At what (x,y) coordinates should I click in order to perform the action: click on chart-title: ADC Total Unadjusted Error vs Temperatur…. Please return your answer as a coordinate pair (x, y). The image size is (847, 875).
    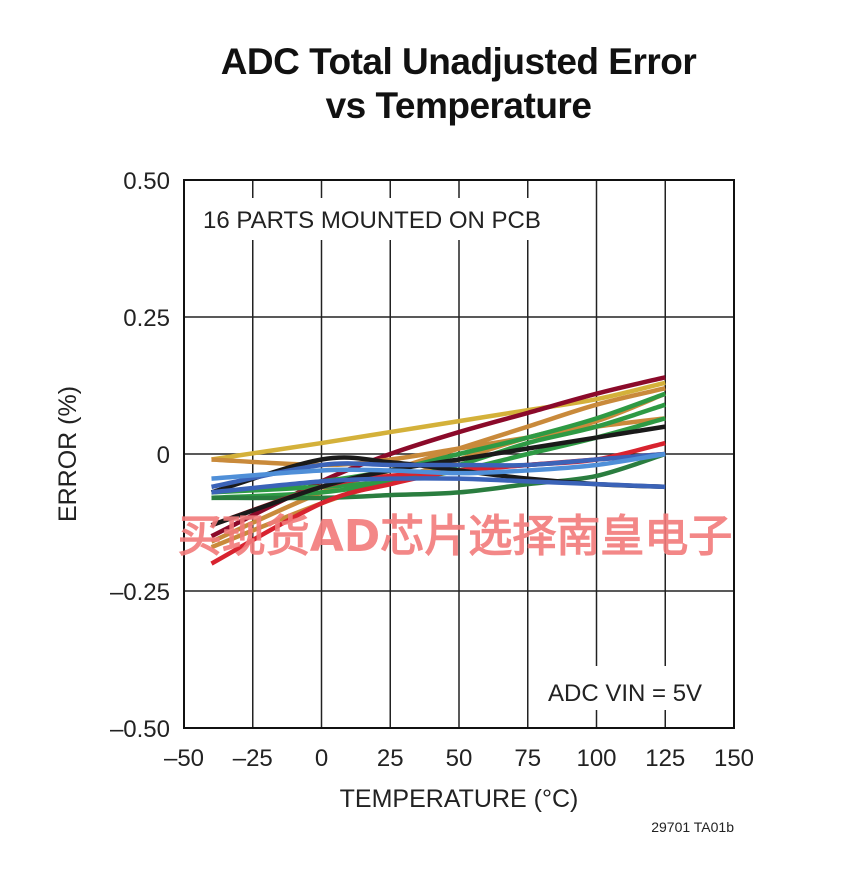
    Looking at the image, I should click on (423, 84).